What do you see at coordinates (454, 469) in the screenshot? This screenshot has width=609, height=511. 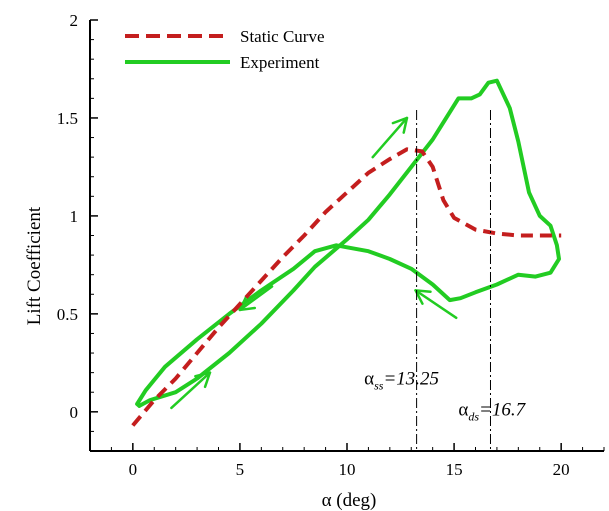 I see `x-tick-label: 15` at bounding box center [454, 469].